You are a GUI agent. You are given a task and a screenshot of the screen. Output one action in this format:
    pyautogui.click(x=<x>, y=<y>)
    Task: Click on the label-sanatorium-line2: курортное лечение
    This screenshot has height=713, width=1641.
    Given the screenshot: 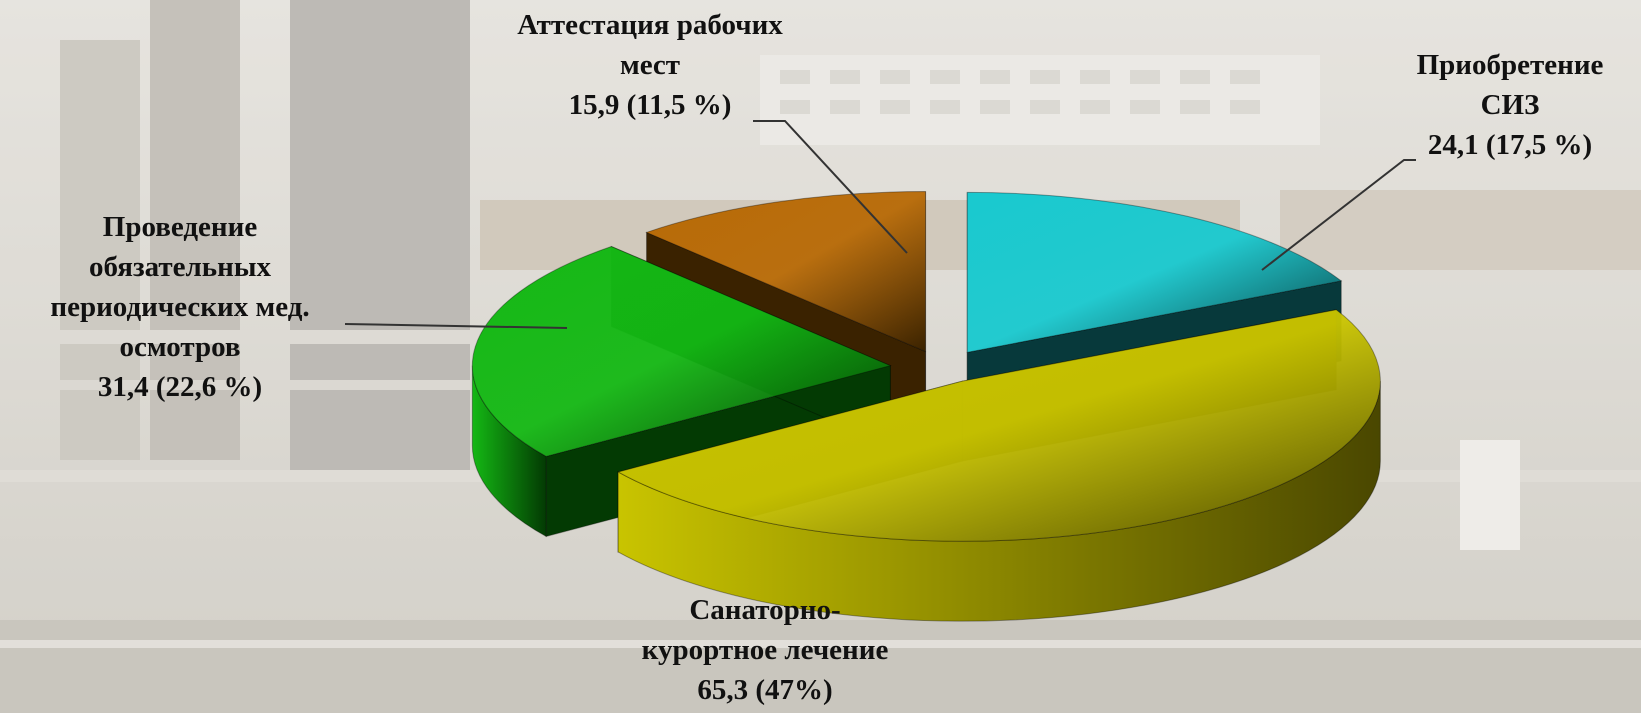 What is the action you would take?
    pyautogui.click(x=765, y=650)
    